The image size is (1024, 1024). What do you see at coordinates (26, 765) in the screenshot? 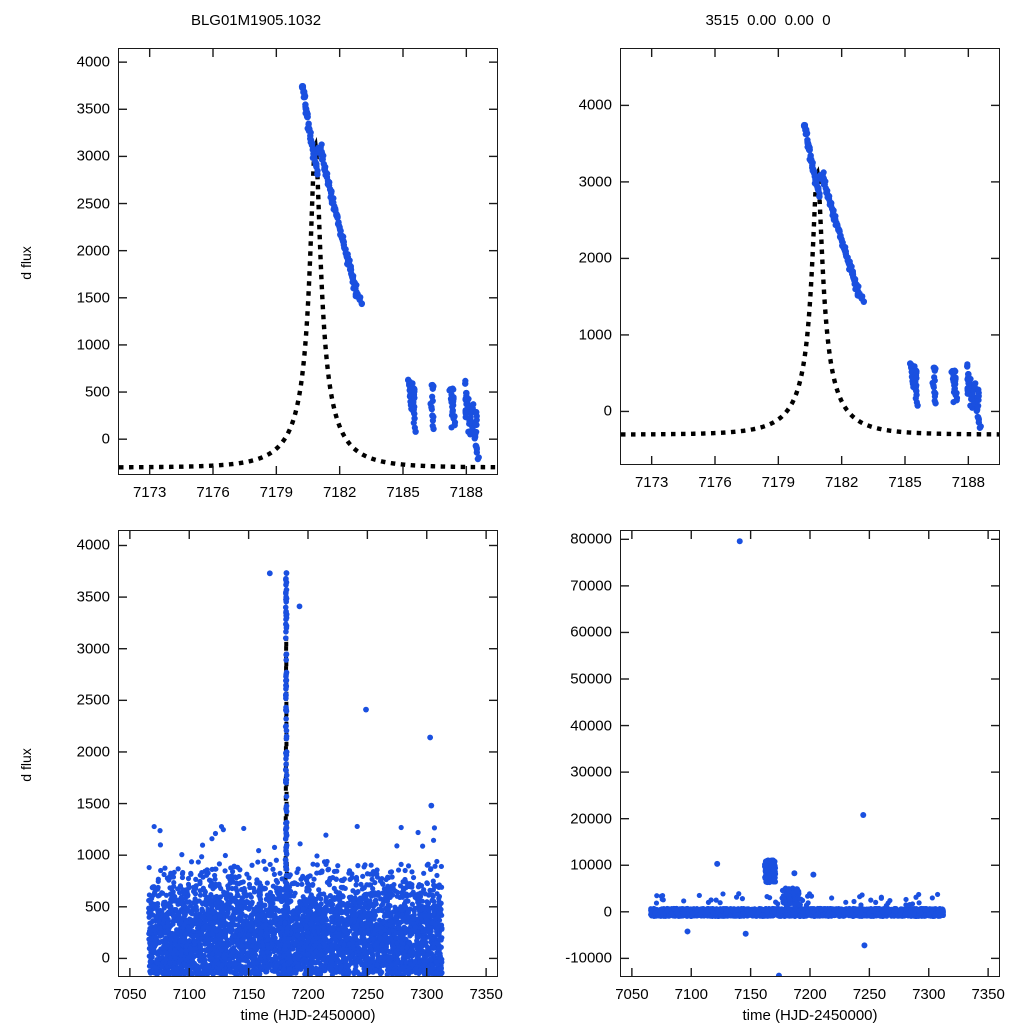
I see `panel-bottom-left-ylabel: d flux` at bounding box center [26, 765].